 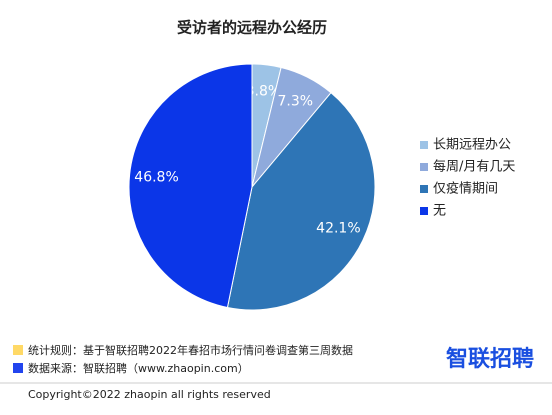 I want to click on data-label: 42.1%, so click(x=338, y=229).